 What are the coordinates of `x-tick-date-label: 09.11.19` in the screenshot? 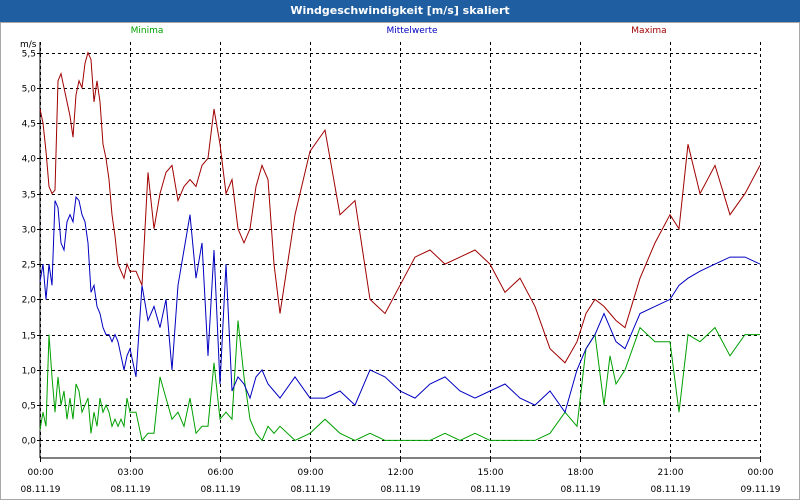 It's located at (760, 490).